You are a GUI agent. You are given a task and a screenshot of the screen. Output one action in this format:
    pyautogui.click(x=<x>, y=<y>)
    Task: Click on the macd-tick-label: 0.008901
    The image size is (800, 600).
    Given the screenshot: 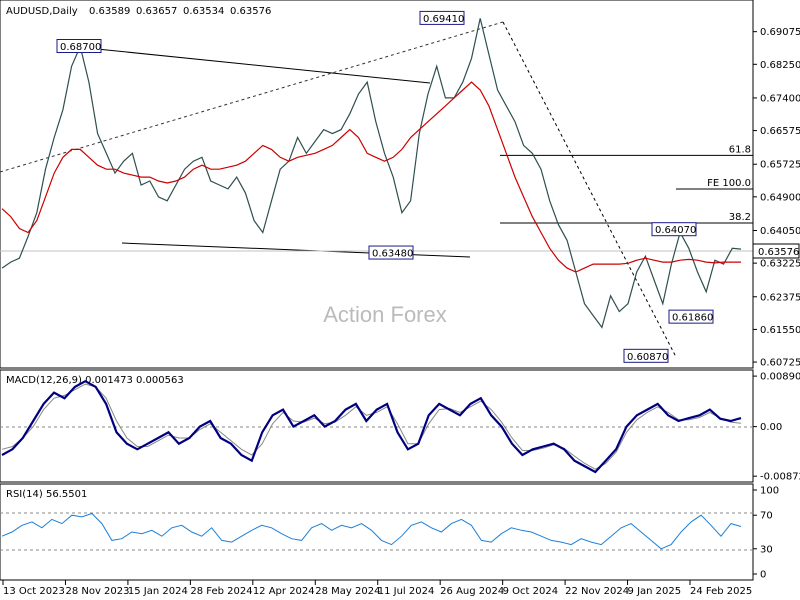 What is the action you would take?
    pyautogui.click(x=780, y=377)
    